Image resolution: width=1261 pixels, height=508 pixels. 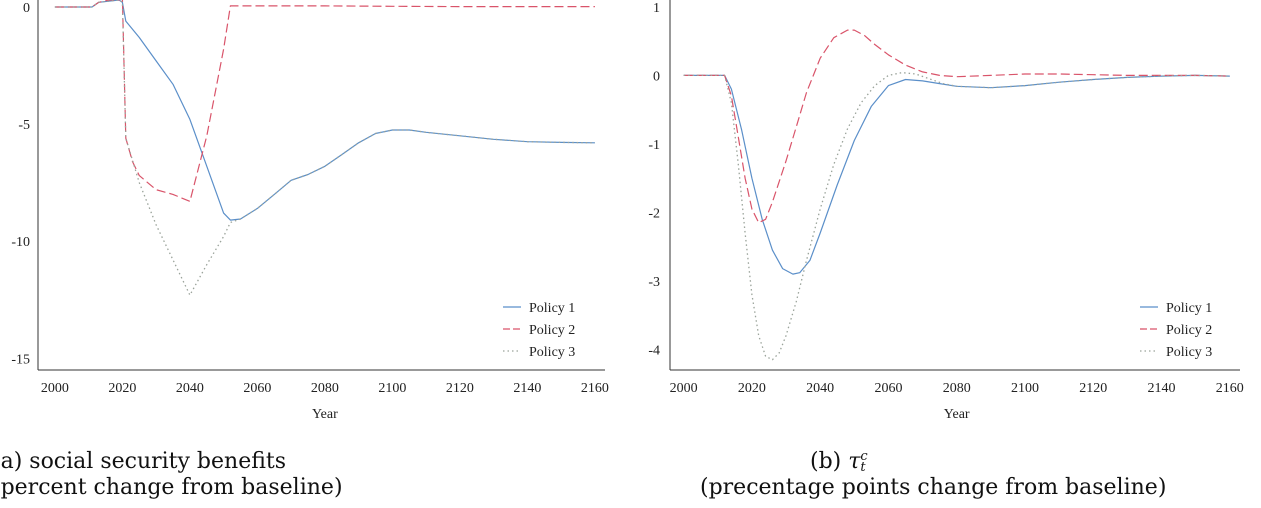 What do you see at coordinates (933, 487) in the screenshot?
I see `caption-b-line2: (precentage points change from baseline)` at bounding box center [933, 487].